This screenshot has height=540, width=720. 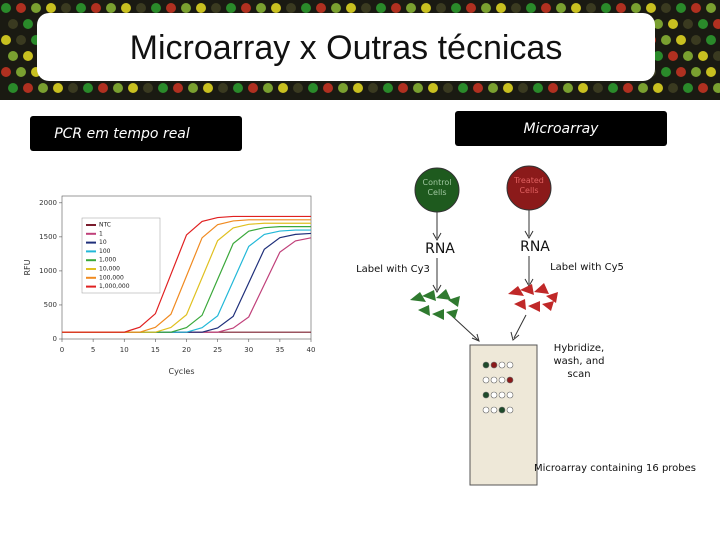 What do you see at coordinates (435, 304) in the screenshot?
I see `cy3-molecules` at bounding box center [435, 304].